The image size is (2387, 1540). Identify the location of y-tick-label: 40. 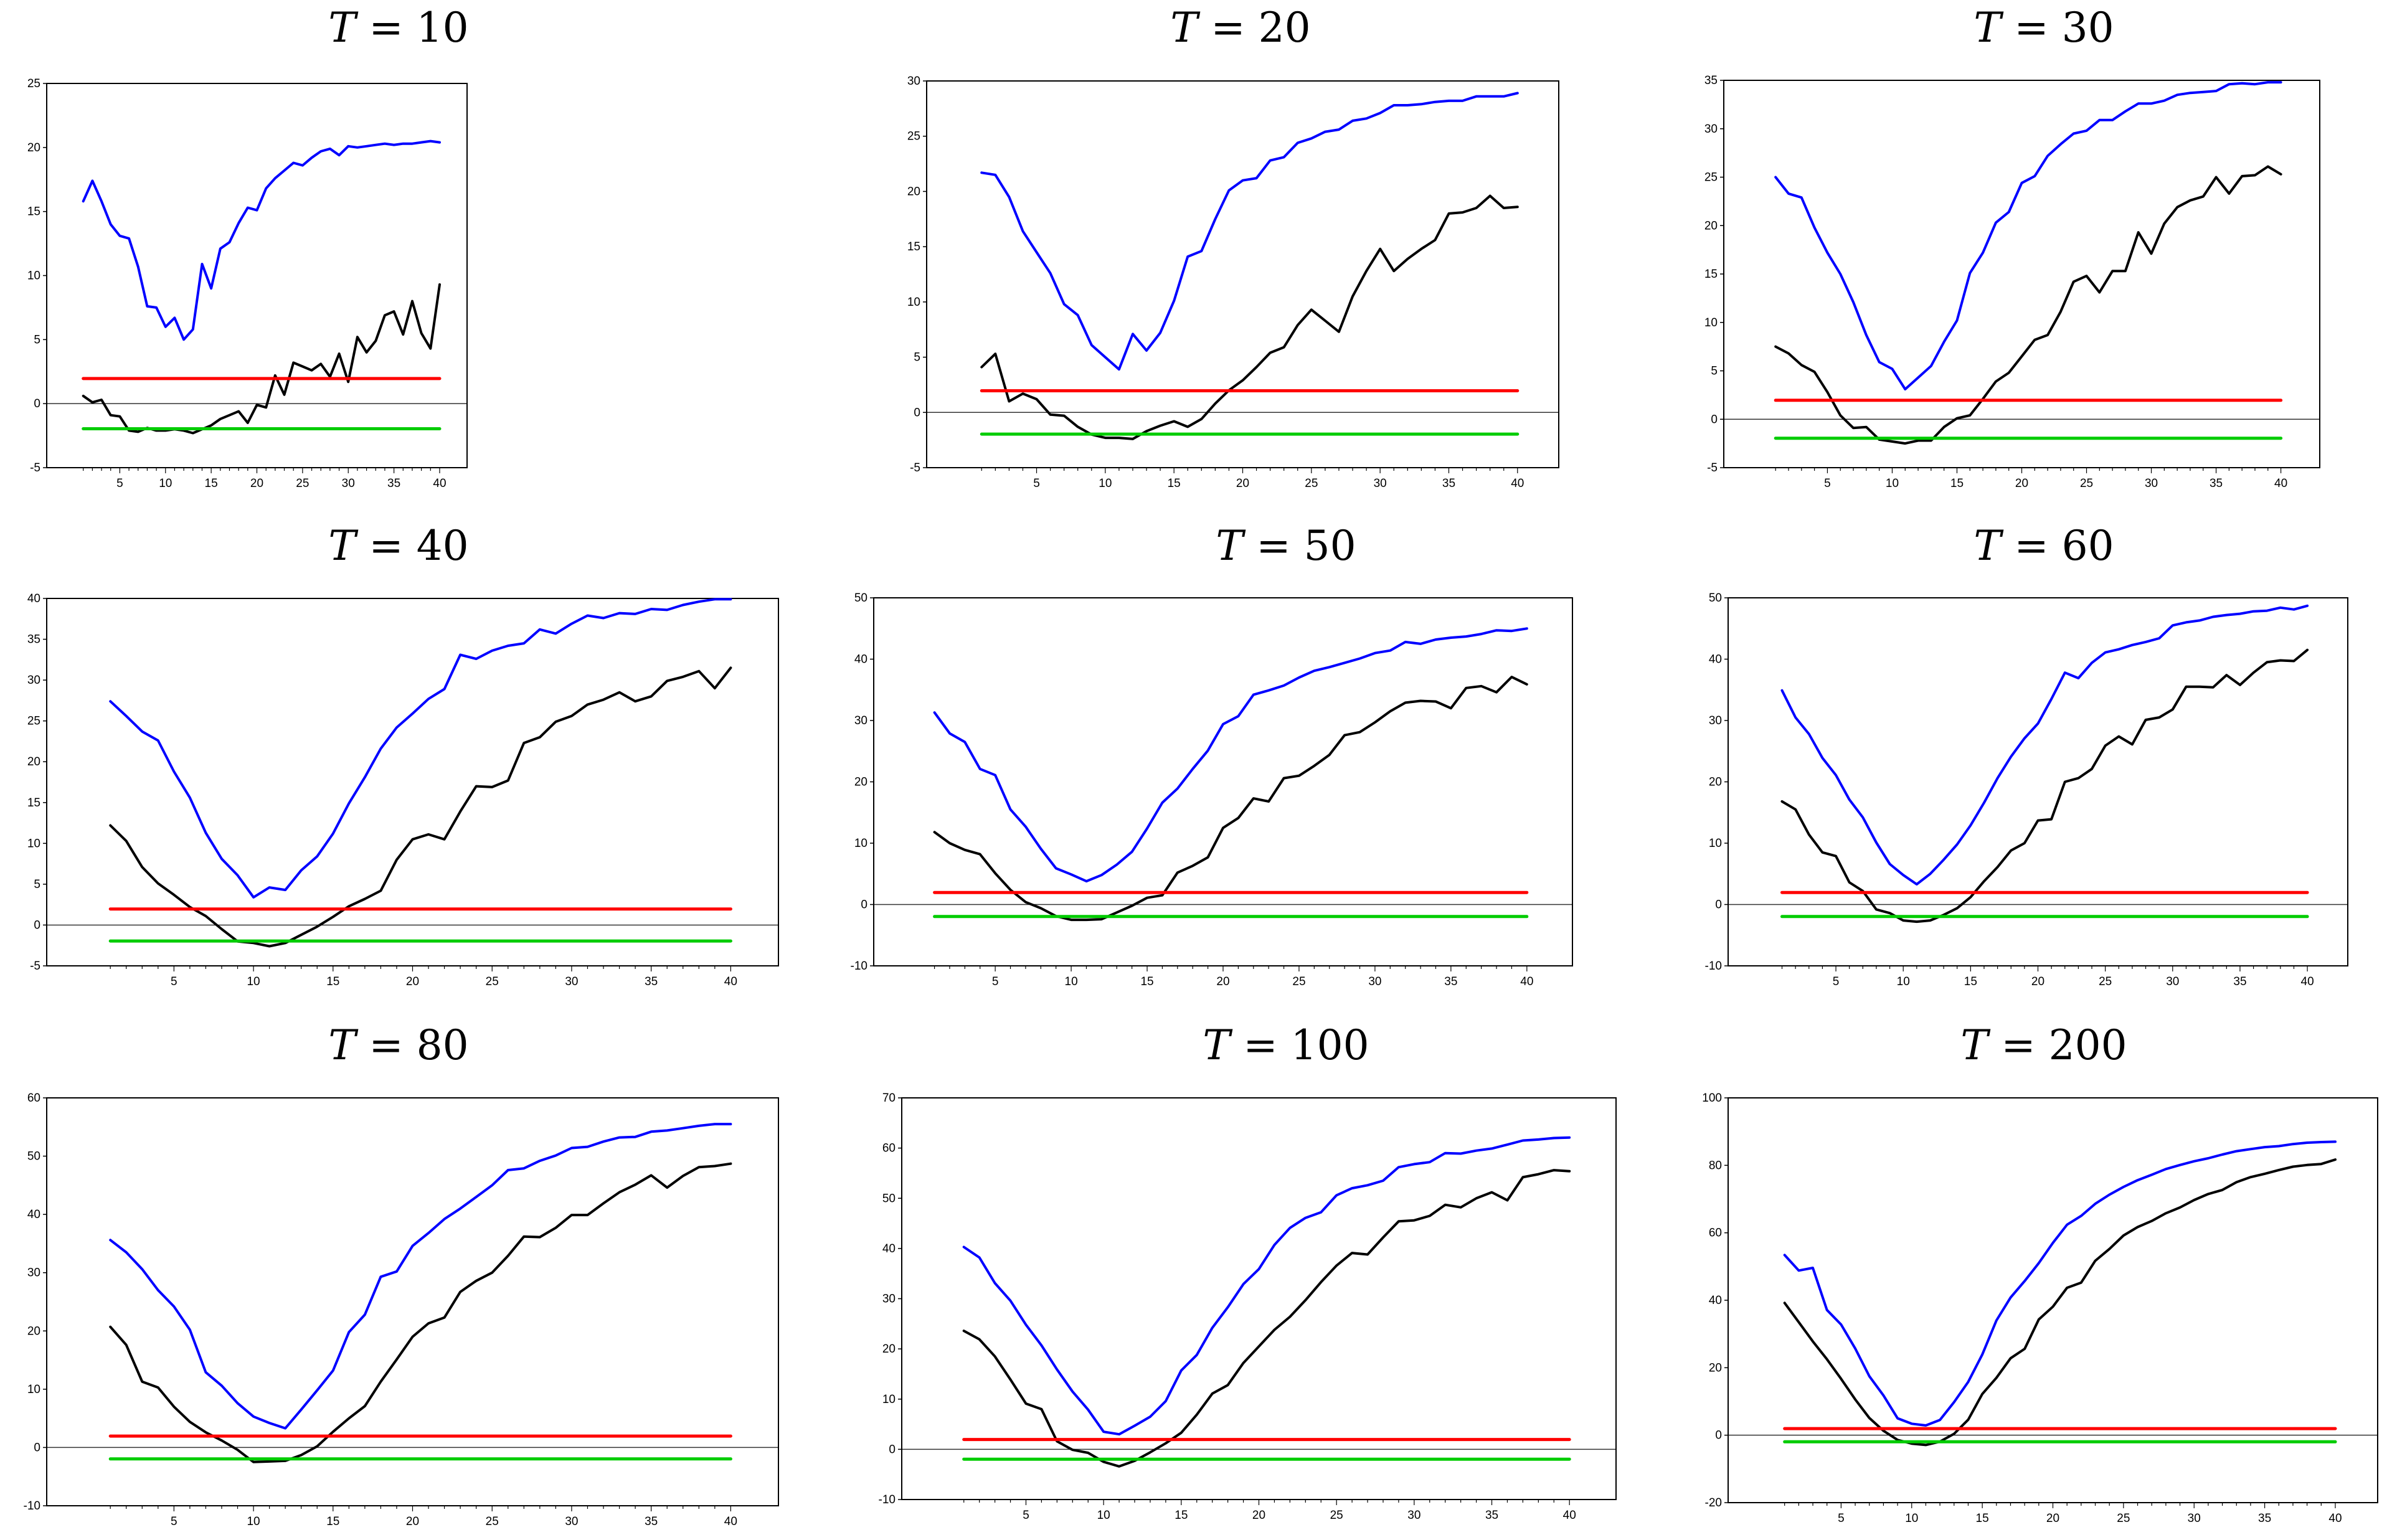
(1715, 1300).